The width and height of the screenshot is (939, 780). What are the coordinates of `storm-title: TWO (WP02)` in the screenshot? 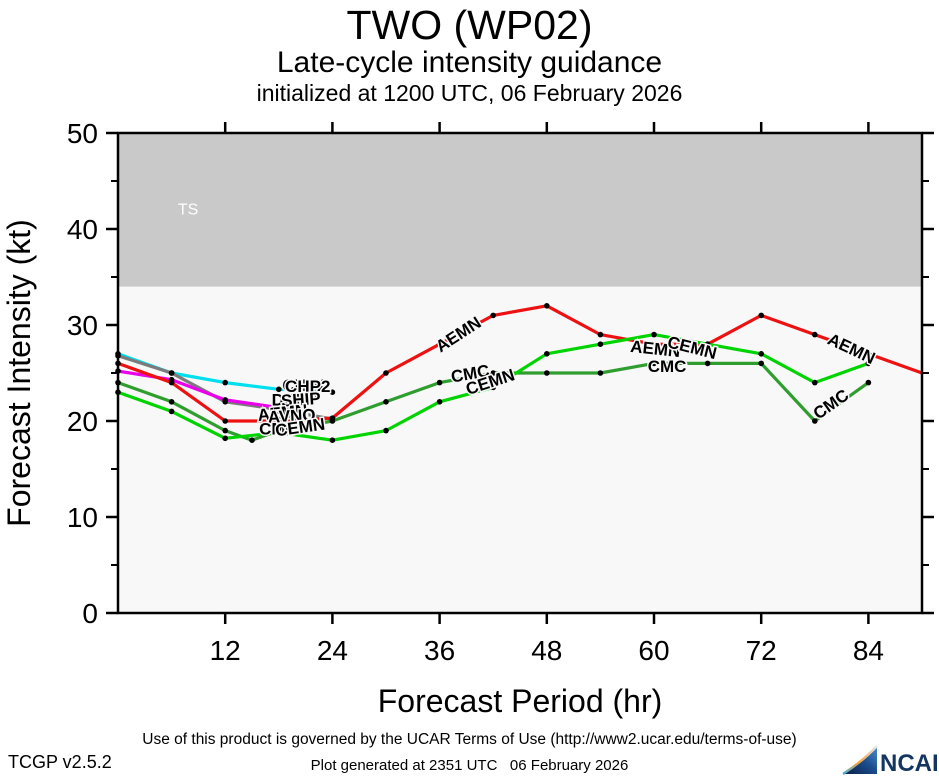 It's located at (469, 25).